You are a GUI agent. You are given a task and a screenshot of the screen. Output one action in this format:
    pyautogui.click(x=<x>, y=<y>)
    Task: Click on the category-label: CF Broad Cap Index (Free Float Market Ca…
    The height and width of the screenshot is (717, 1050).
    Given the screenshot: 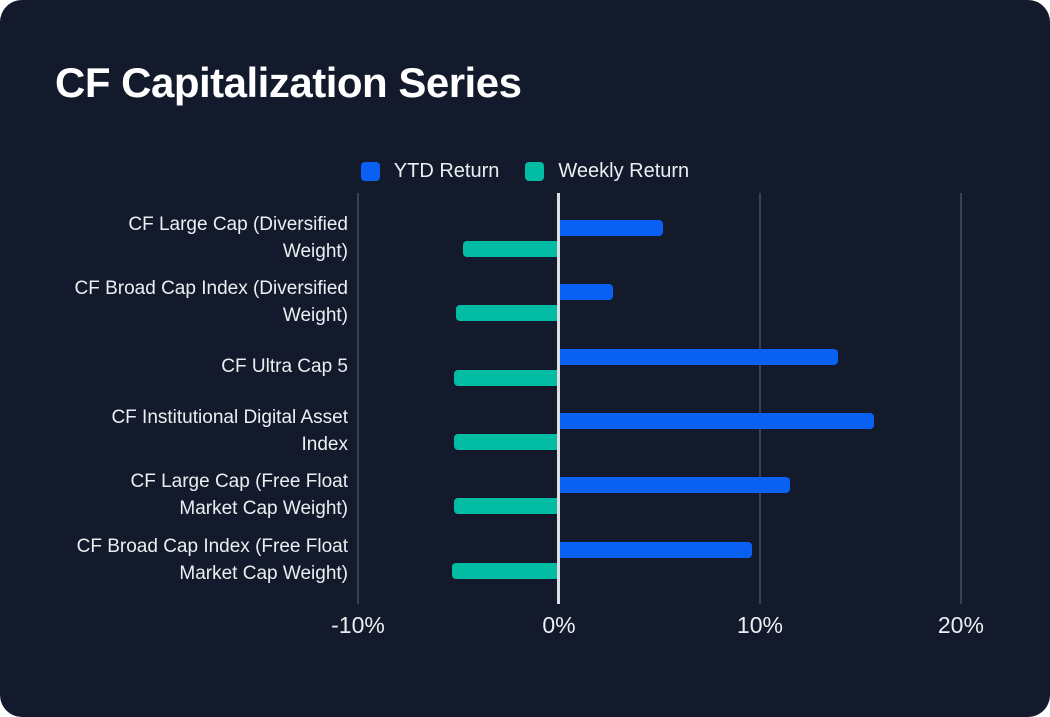 What is the action you would take?
    pyautogui.click(x=212, y=559)
    